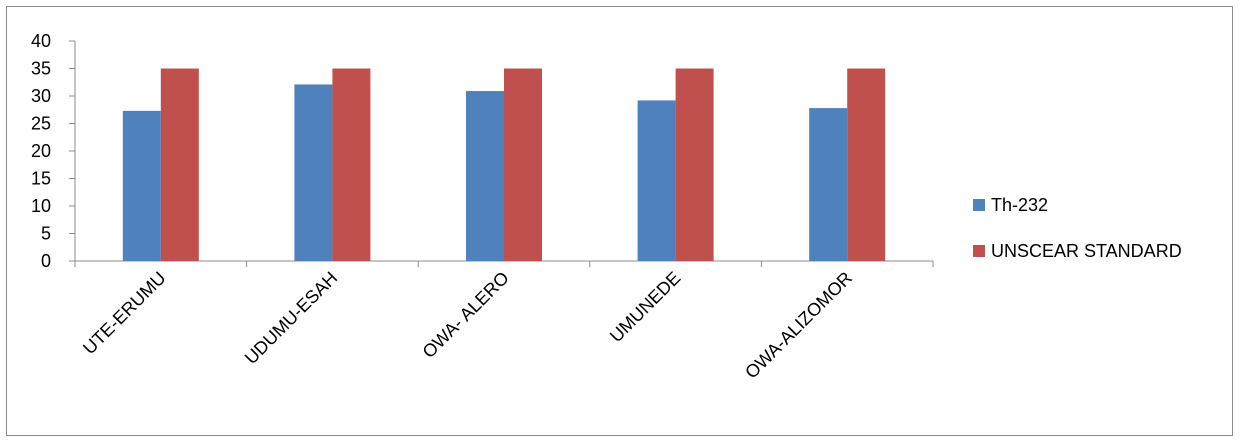  I want to click on x-category-label: OWA-ALIZOMOR, so click(798, 325).